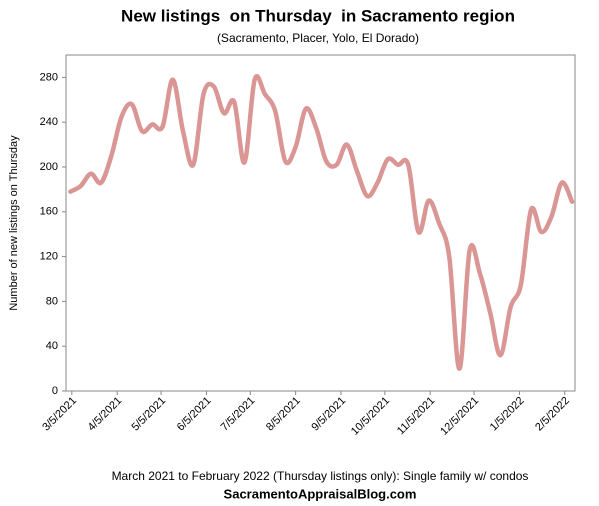 The image size is (599, 506). Describe the element at coordinates (328, 414) in the screenshot. I see `x-tick-label: 9/5/2021` at that location.